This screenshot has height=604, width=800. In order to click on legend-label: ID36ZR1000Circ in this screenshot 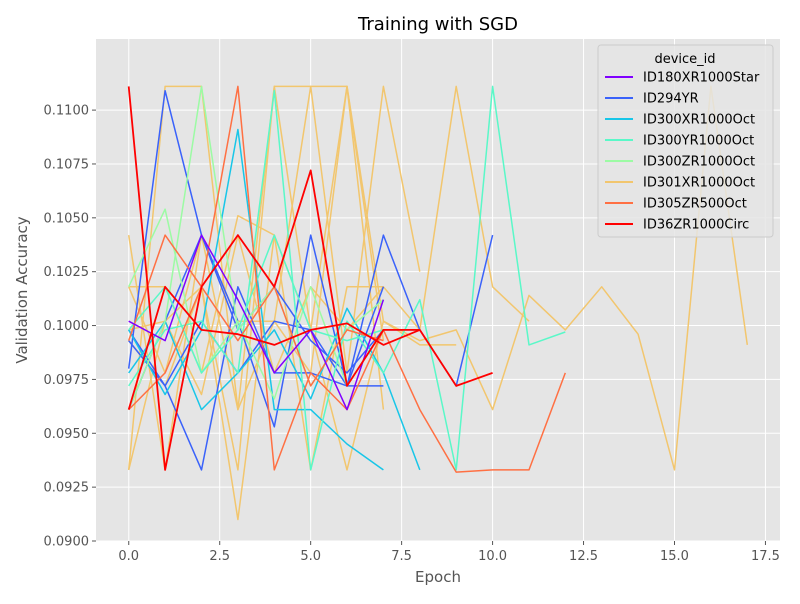, I will do `click(696, 225)`.